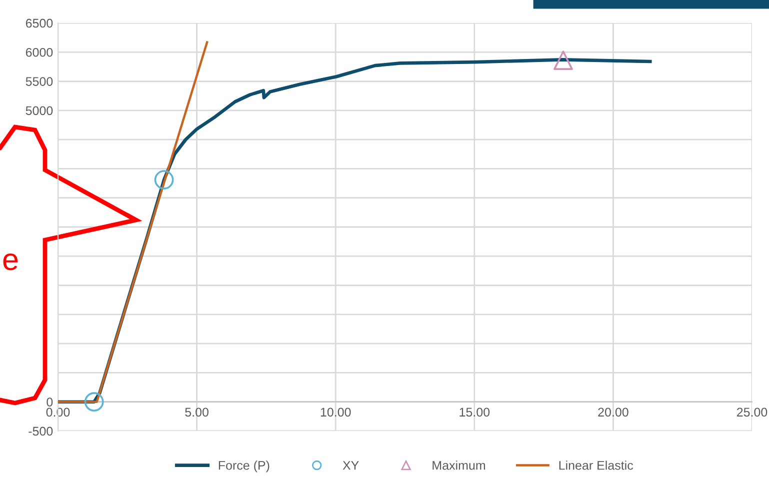 This screenshot has height=479, width=769. I want to click on y-tick-label: 0, so click(49, 402).